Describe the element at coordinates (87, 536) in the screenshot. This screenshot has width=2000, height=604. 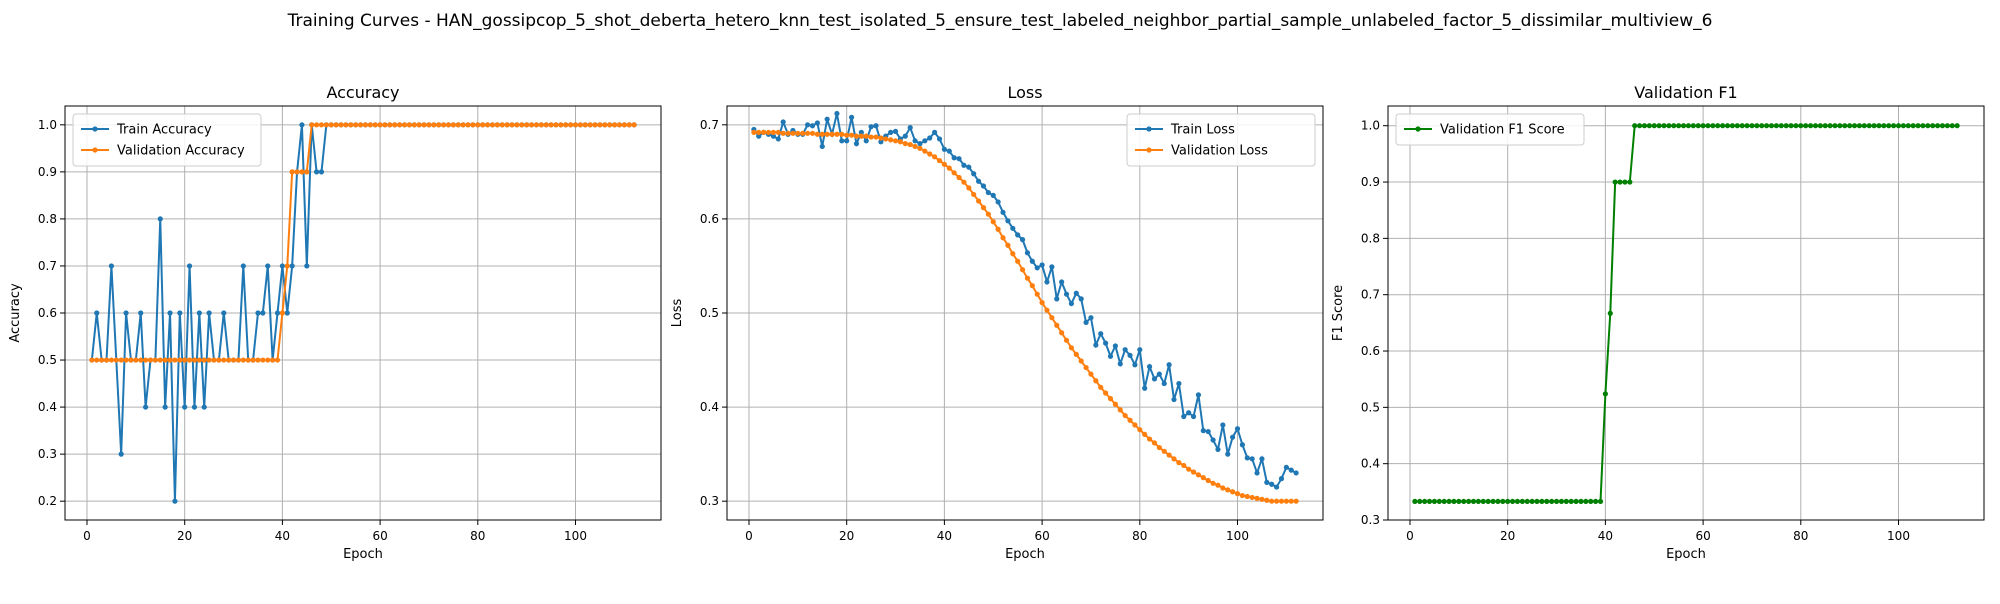
I see `x-tick-label: 0` at that location.